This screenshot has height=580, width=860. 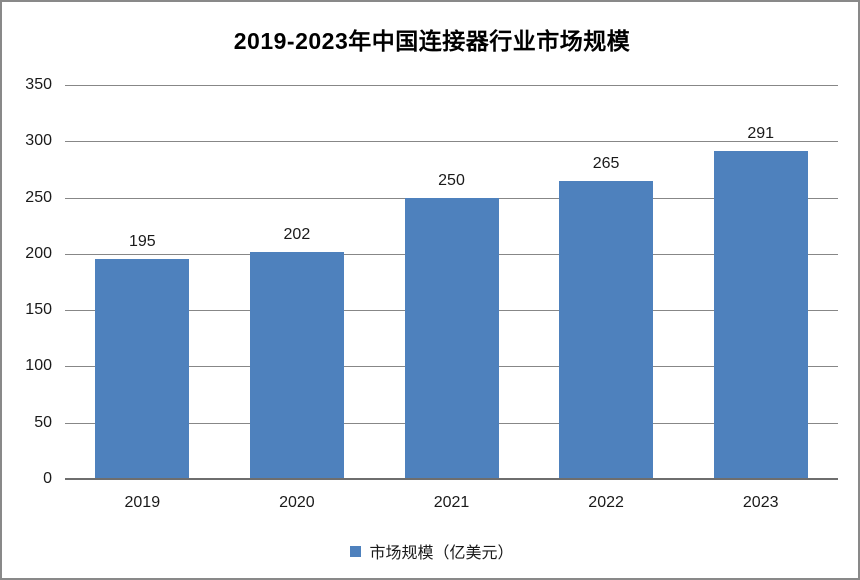 I want to click on y-axis-tick-label: 300, so click(x=38, y=141).